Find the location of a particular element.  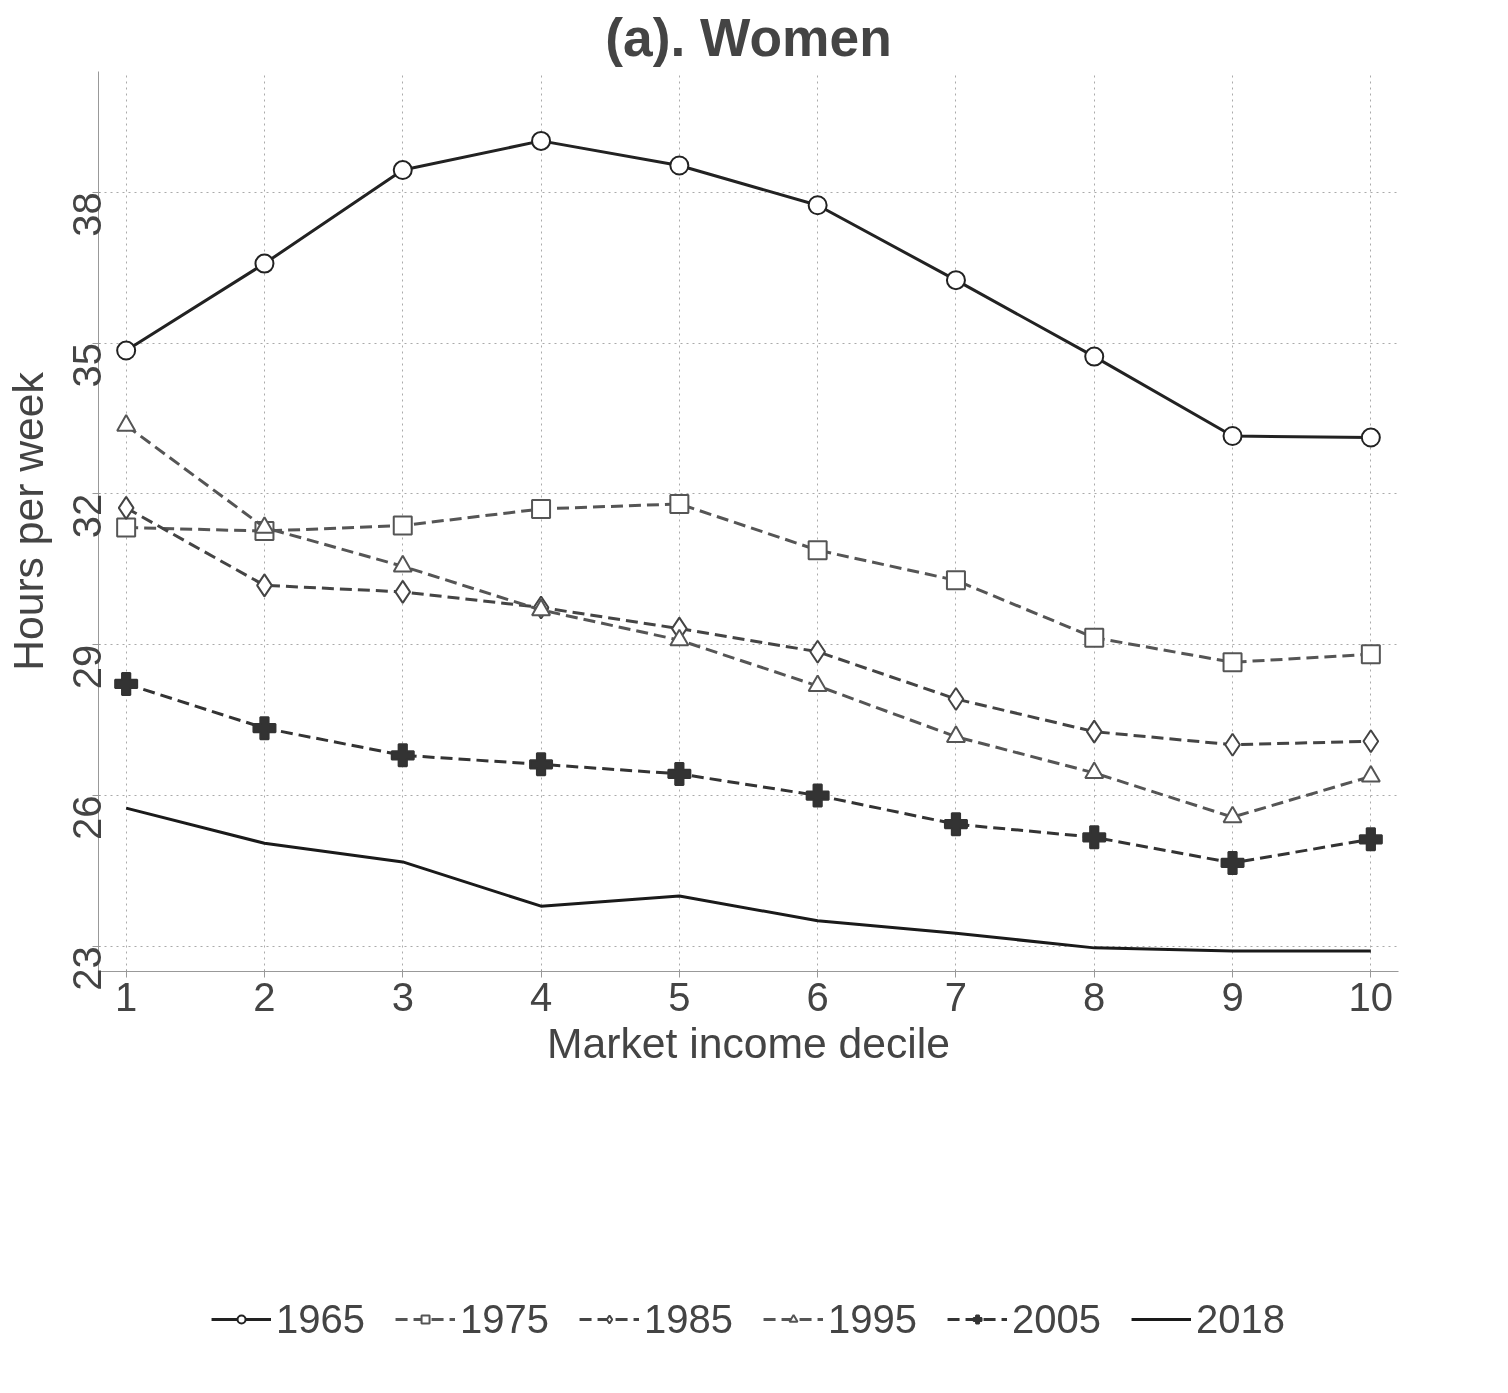

x-tick-label: 4 is located at coordinates (541, 996).